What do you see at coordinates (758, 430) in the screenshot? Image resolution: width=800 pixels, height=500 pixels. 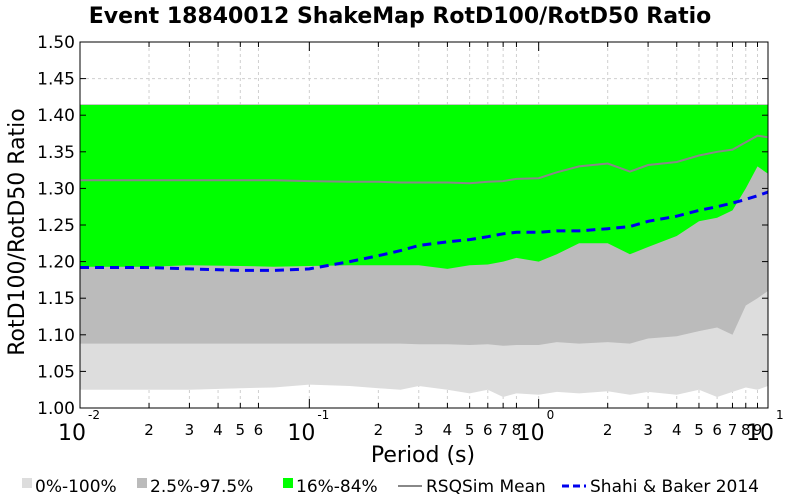 I see `x-minor-tick-label: 9` at bounding box center [758, 430].